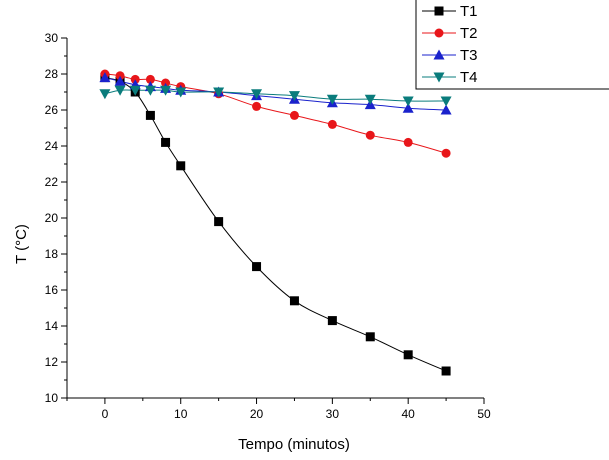 The image size is (609, 460). Describe the element at coordinates (181, 414) in the screenshot. I see `x-tick-label: 10` at that location.